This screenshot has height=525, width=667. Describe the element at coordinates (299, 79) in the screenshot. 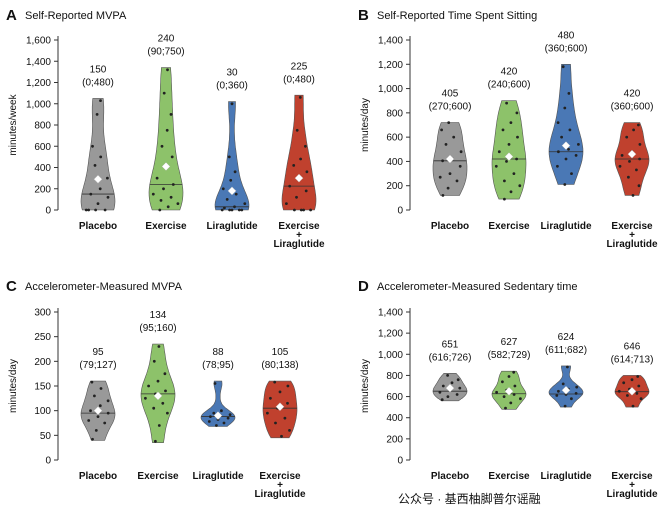

I see `iqr-label: (0;480)` at that location.